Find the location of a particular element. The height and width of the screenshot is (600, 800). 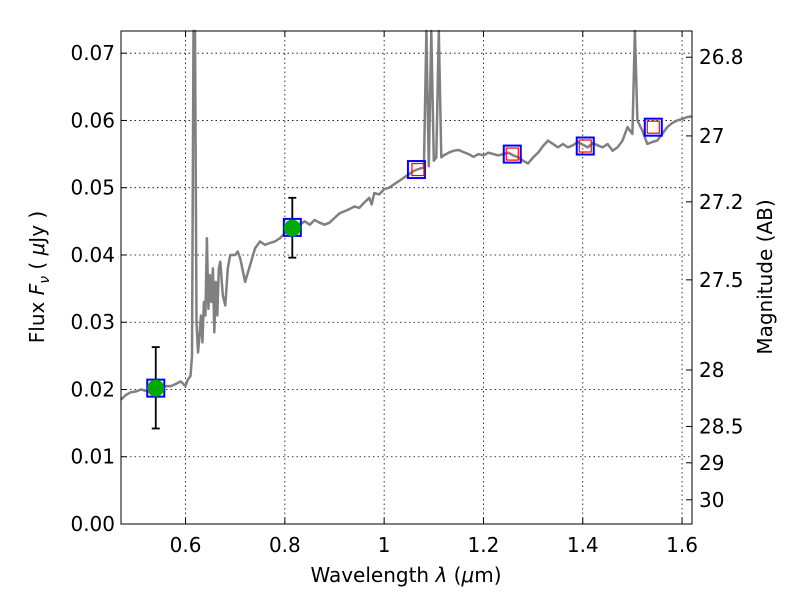

right-tick-label: 30 is located at coordinates (711, 500).